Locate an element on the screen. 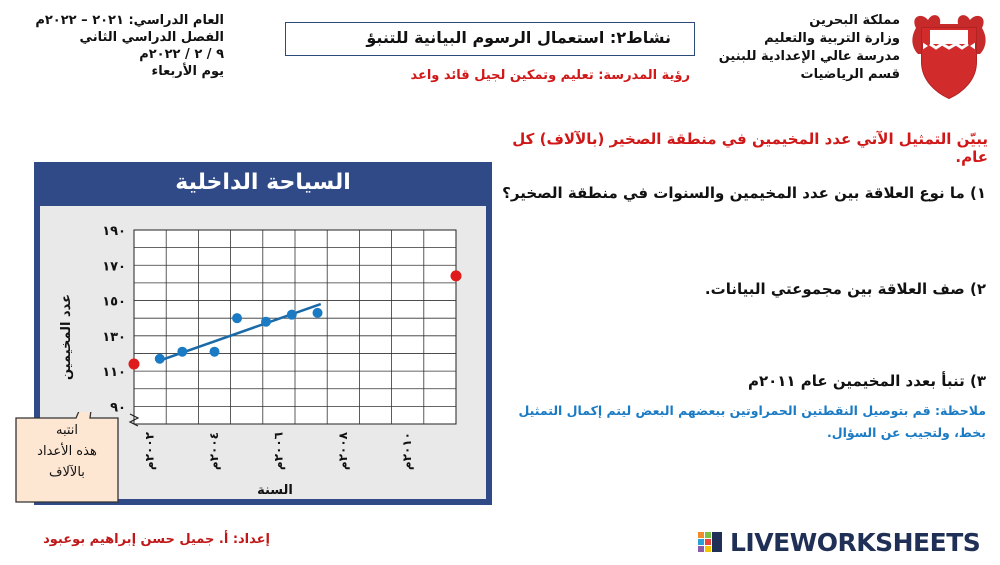 This screenshot has width=1000, height=565. callout-text: انتبه هذه الأعداد بالآلاف is located at coordinates (67, 451).